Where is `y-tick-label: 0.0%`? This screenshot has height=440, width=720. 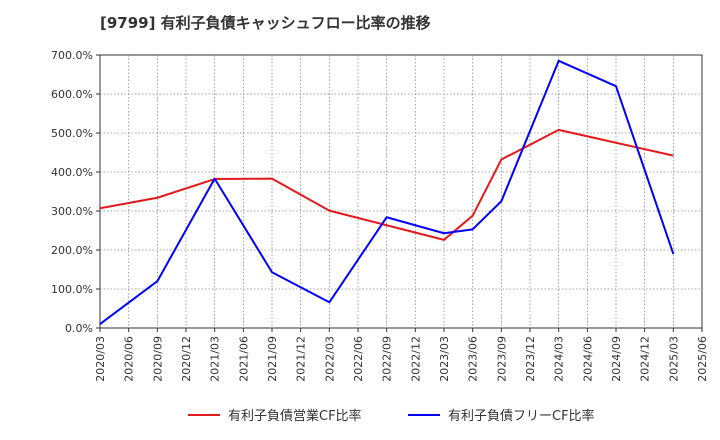
y-tick-label: 0.0% is located at coordinates (79, 328).